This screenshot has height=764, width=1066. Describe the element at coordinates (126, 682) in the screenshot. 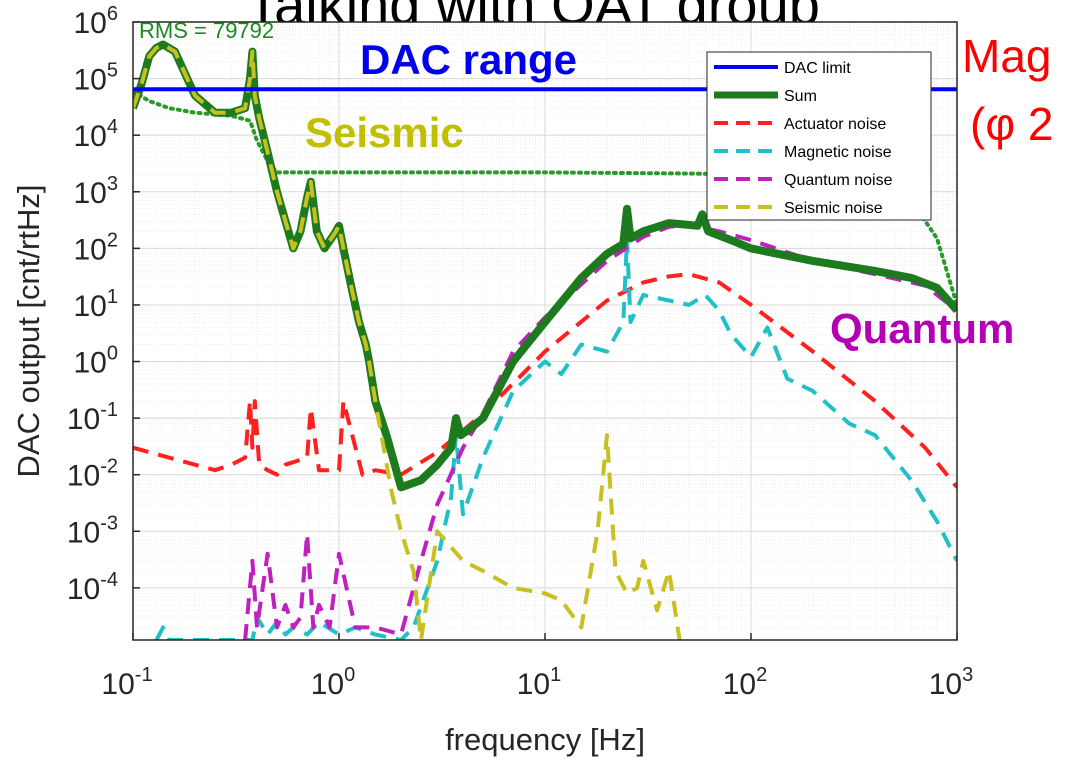

I see `x-tick-label: 10⁻¹` at that location.